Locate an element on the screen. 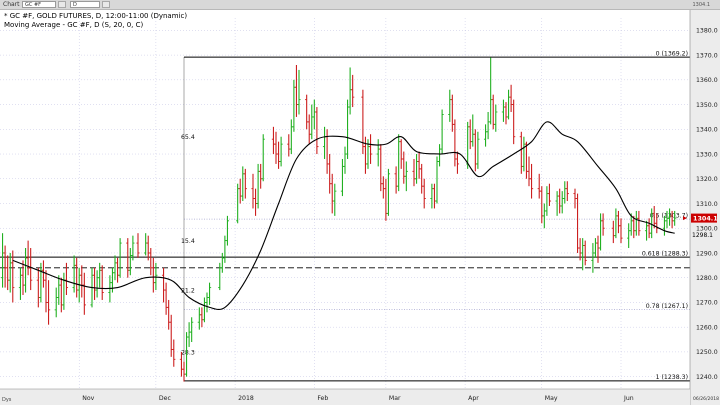 Image resolution: width=720 pixels, height=405 pixels. y-tick-label: 1370.0 is located at coordinates (707, 55).